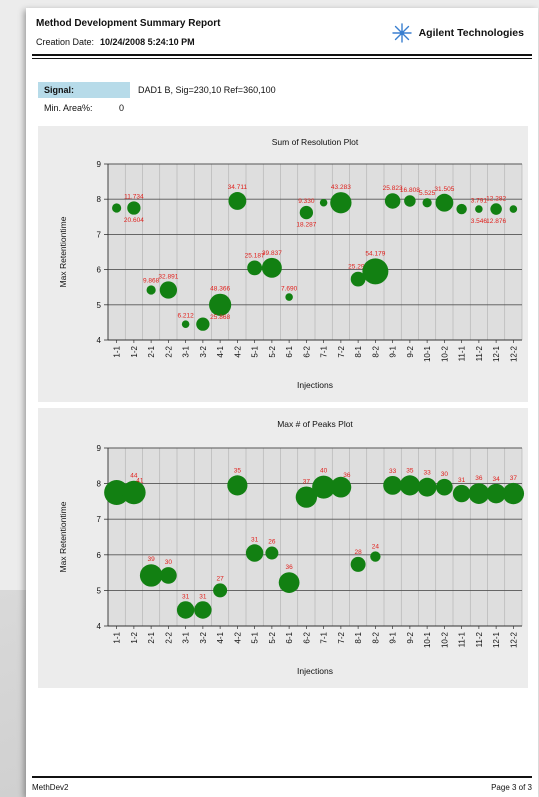 The image size is (539, 797). Describe the element at coordinates (151, 637) in the screenshot. I see `x-tick-label: 2-1` at that location.